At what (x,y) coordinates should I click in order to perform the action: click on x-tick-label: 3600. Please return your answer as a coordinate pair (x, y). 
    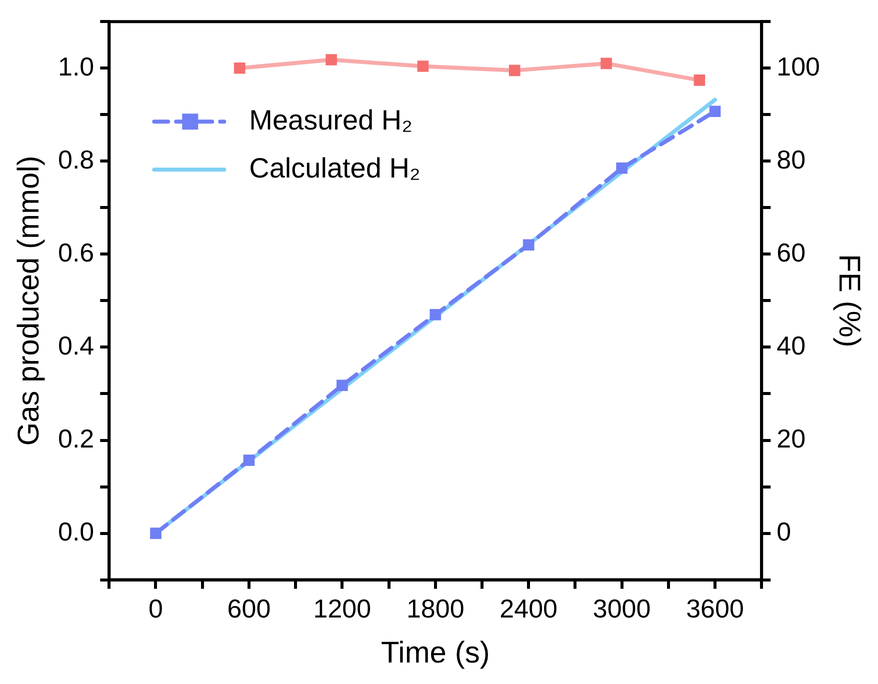
    Looking at the image, I should click on (715, 609).